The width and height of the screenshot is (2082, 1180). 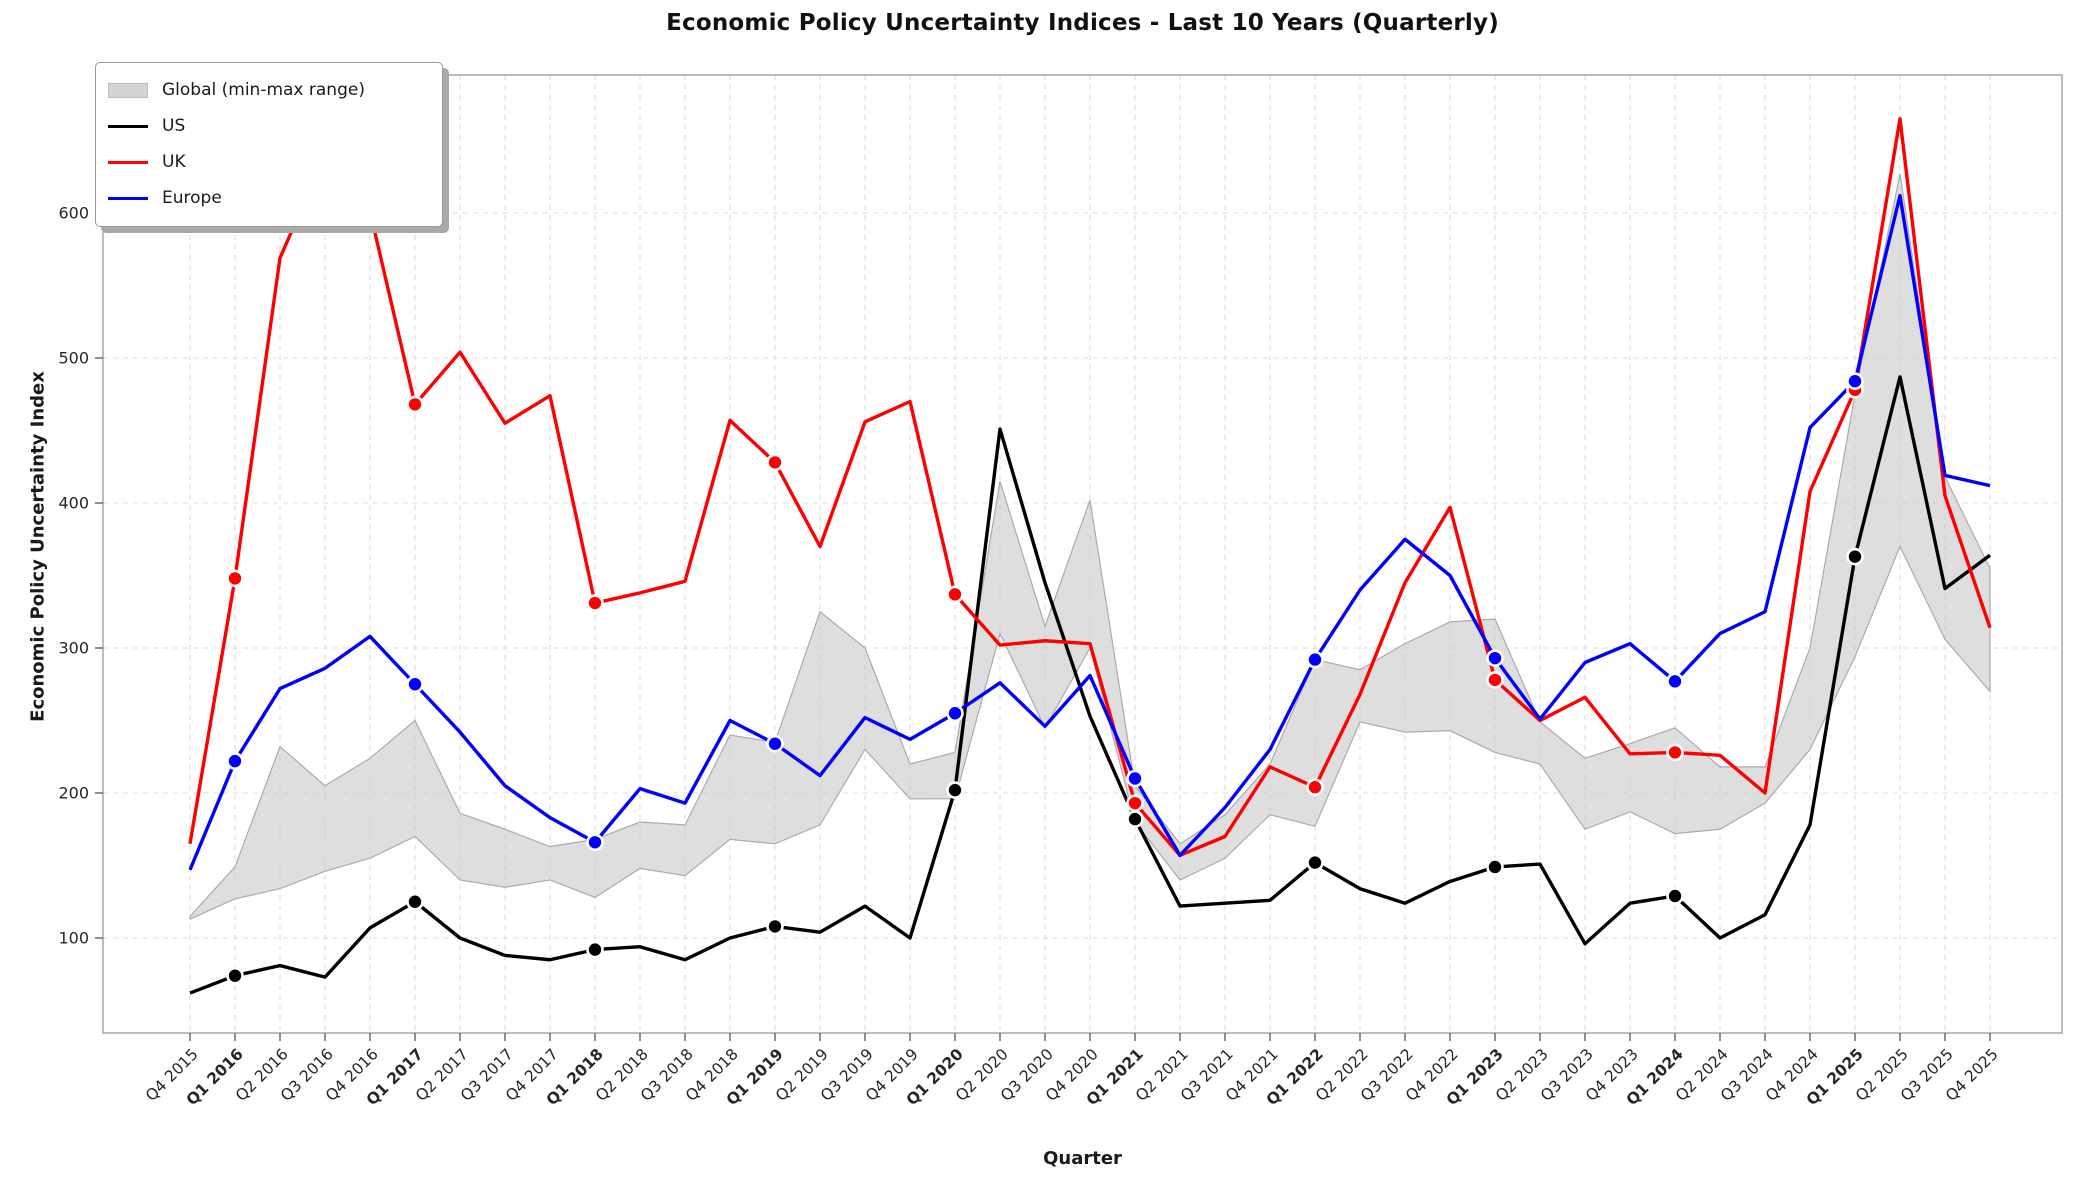 What do you see at coordinates (268, 198) in the screenshot?
I see `legend-item-europe: Europe` at bounding box center [268, 198].